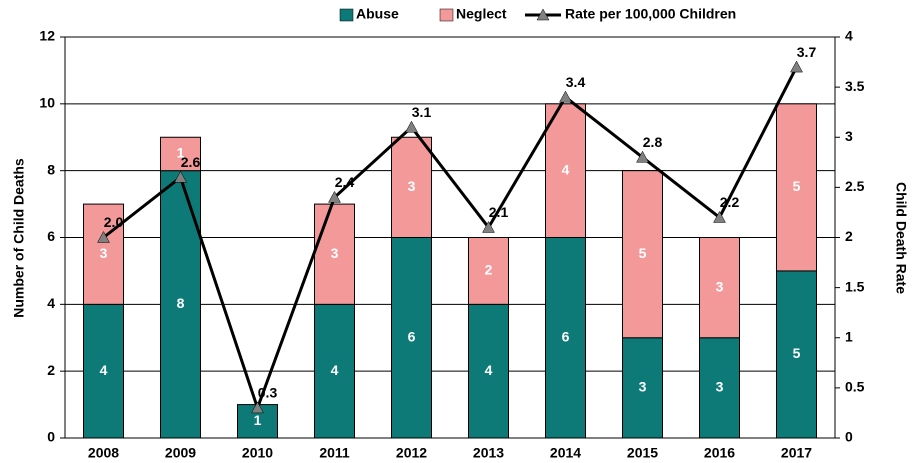  I want to click on data-label: 2, so click(489, 270).